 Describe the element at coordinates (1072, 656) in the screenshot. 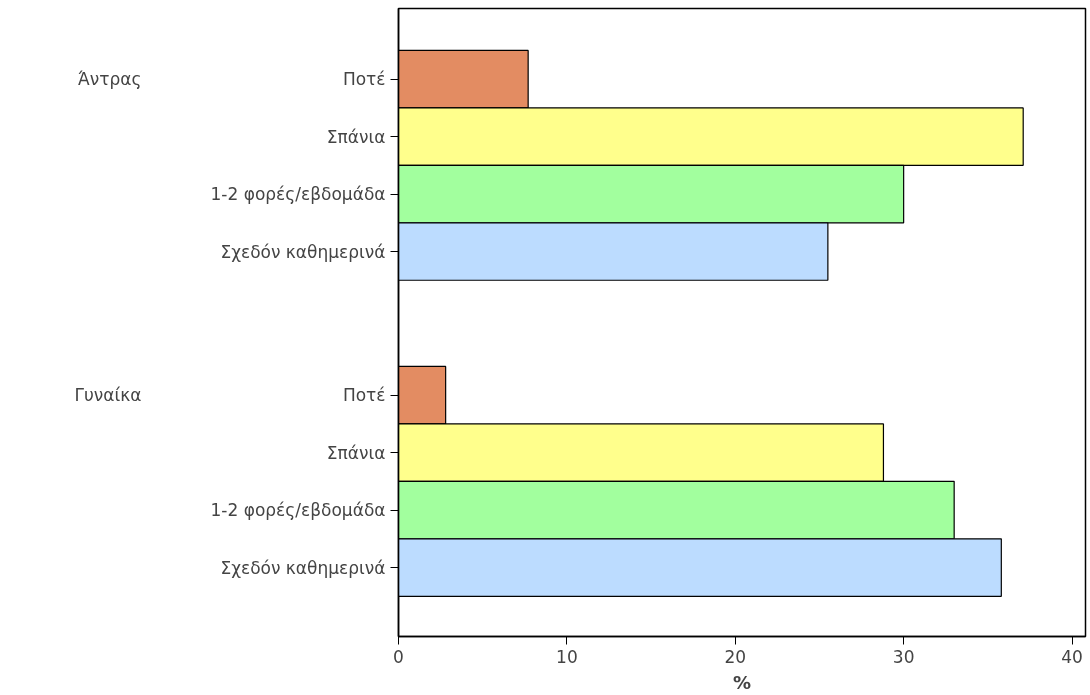

I see `x-tick-label: 40` at that location.